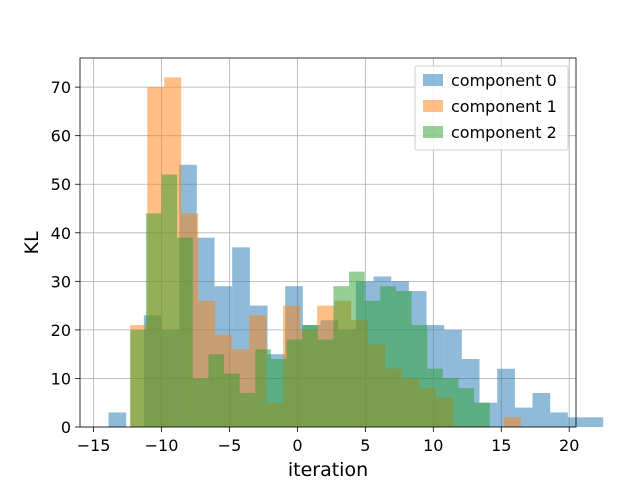  I want to click on x-tick-label: −5, so click(230, 445).